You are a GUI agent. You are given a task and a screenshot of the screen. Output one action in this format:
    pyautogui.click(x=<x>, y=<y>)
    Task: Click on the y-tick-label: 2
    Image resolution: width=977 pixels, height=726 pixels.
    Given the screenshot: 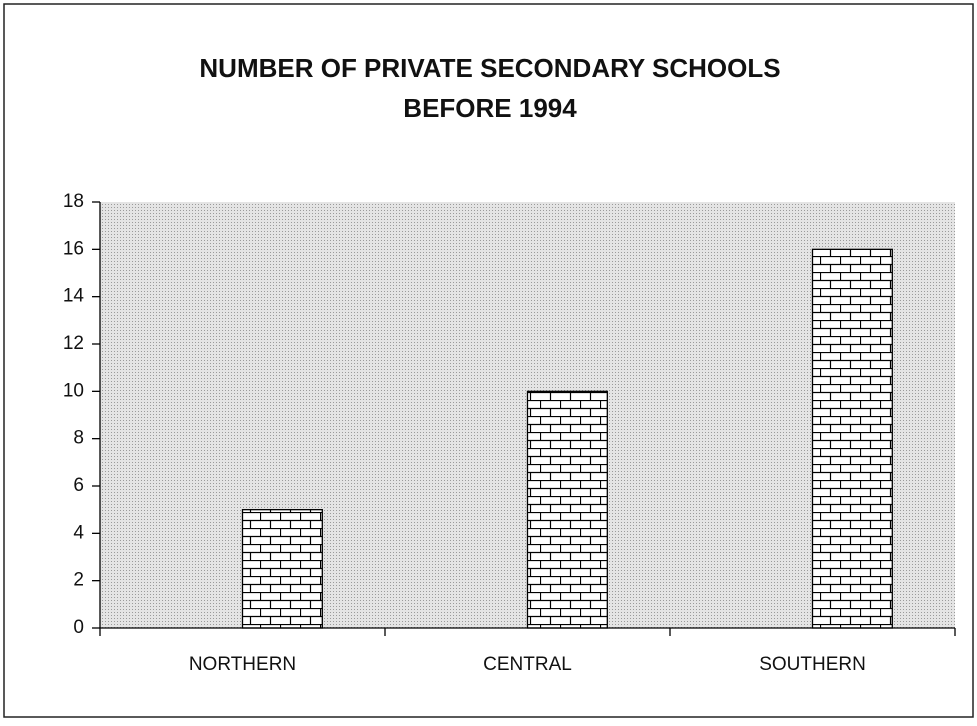 What is the action you would take?
    pyautogui.click(x=78, y=580)
    